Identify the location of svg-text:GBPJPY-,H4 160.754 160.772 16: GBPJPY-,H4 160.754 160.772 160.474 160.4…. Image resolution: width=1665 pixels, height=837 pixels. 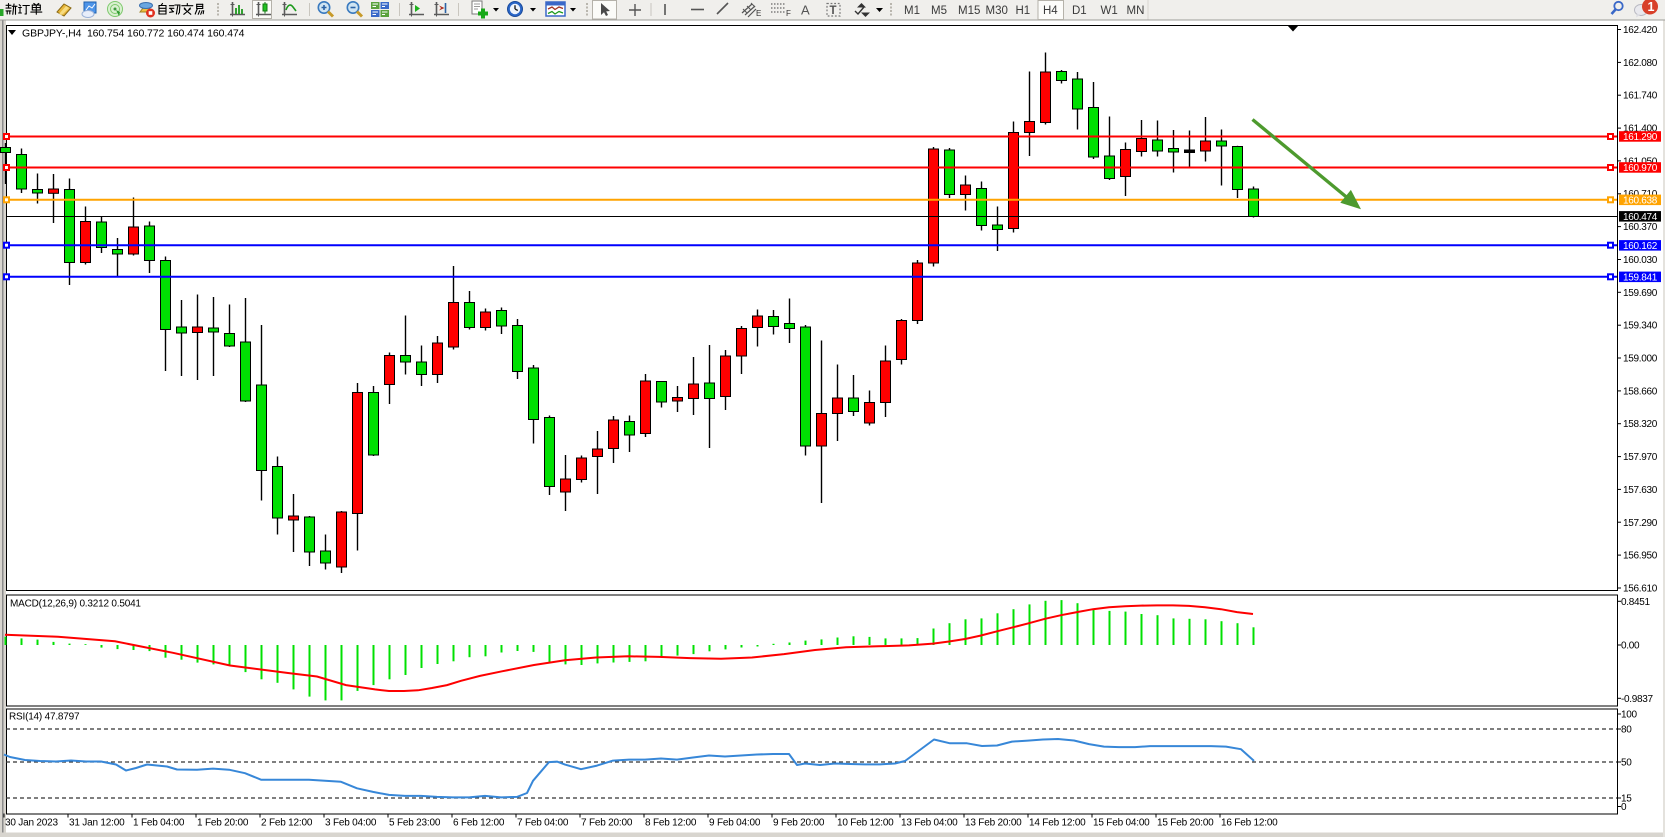
(133, 34).